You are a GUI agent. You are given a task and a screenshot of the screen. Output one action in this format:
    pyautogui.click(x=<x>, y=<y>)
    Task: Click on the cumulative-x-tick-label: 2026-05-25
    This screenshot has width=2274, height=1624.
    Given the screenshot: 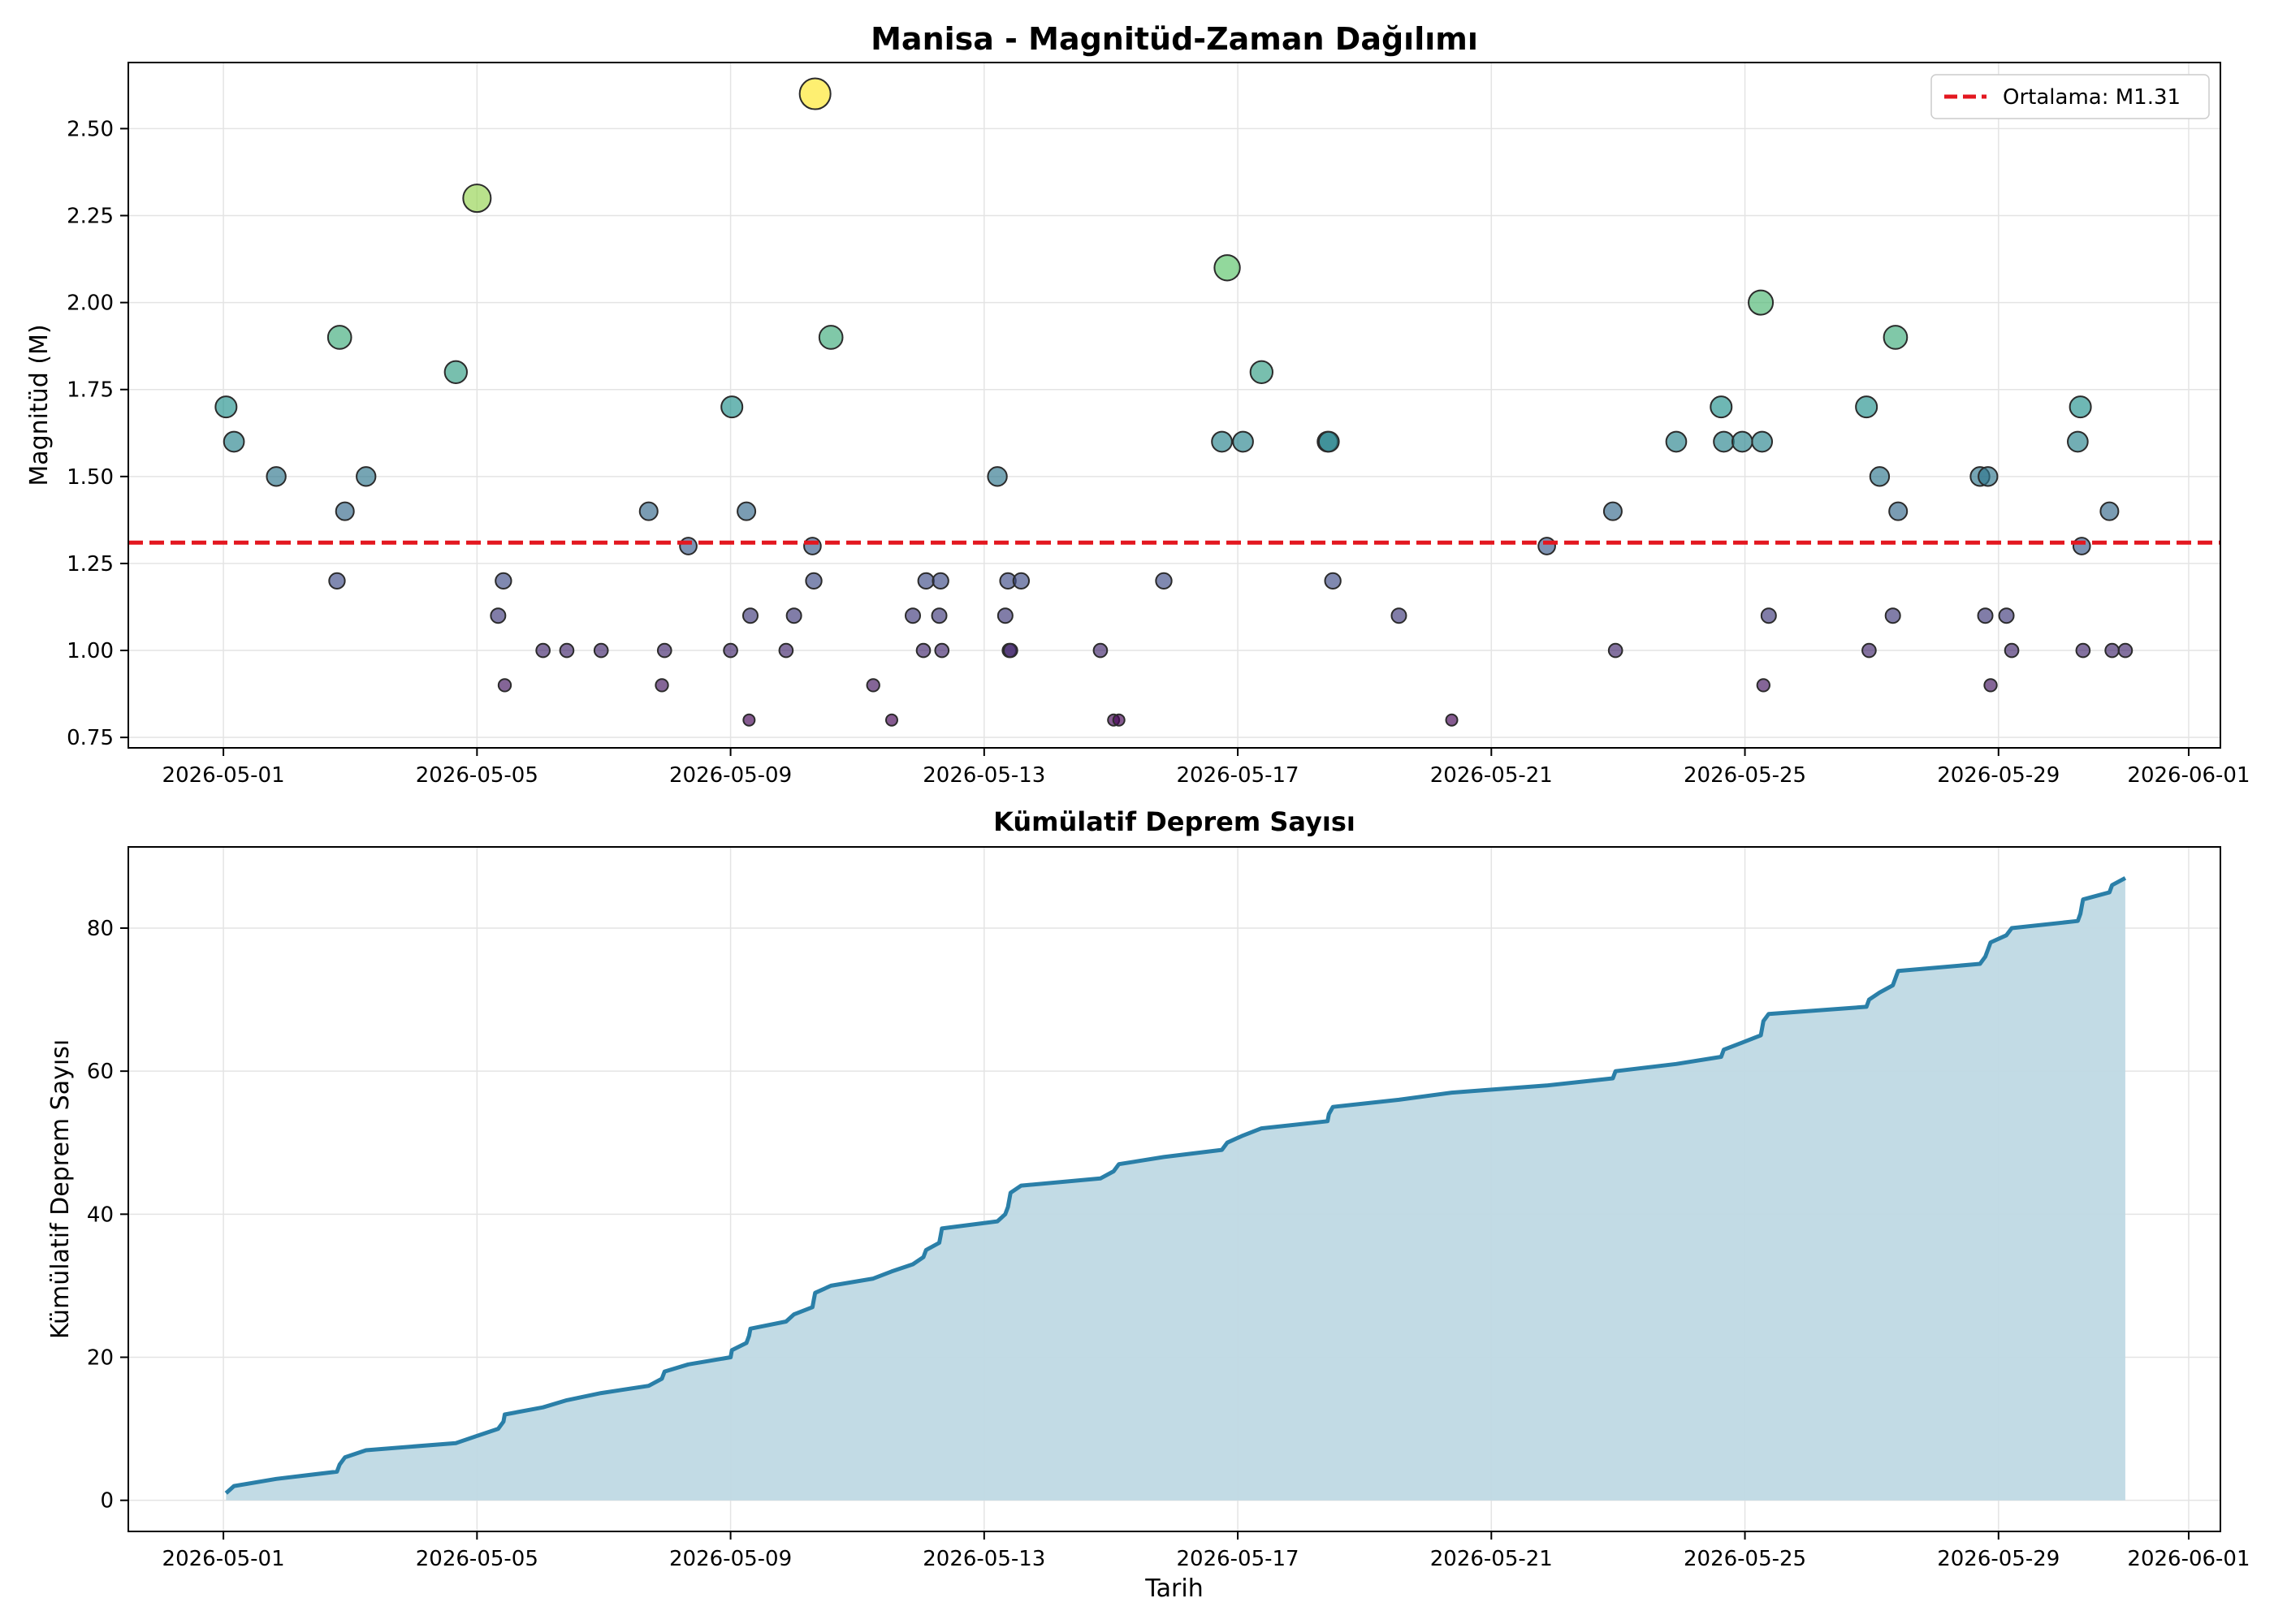 What is the action you would take?
    pyautogui.click(x=1745, y=1559)
    